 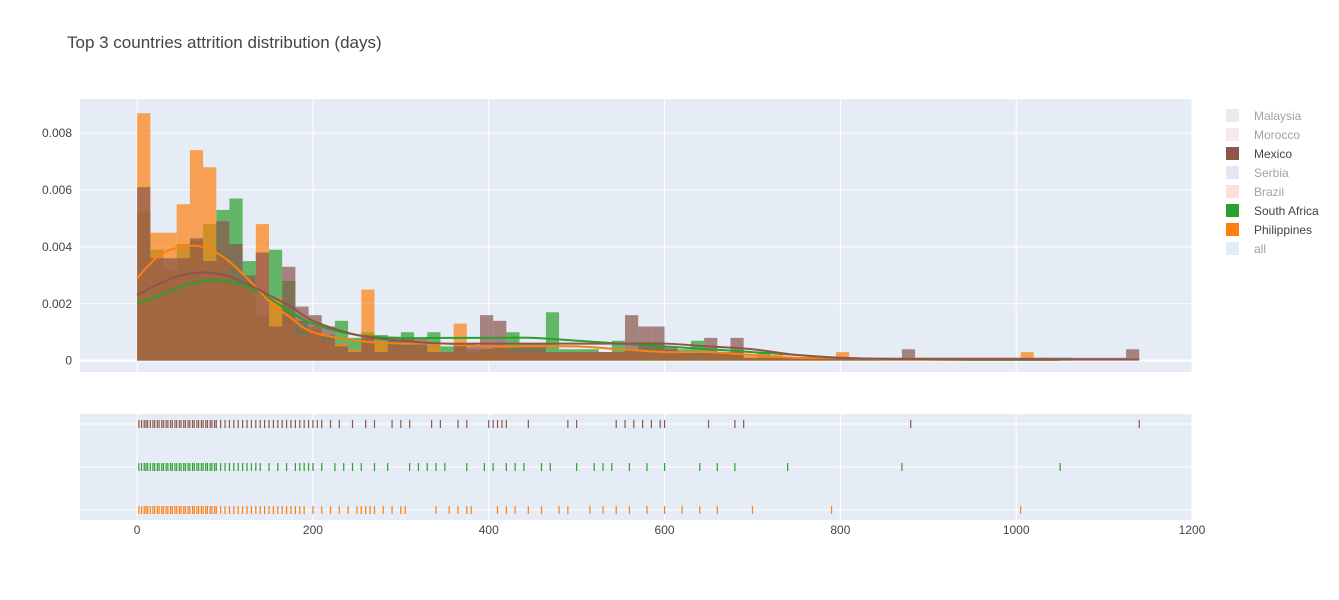 What do you see at coordinates (68, 361) in the screenshot?
I see `y-tick-label: 0` at bounding box center [68, 361].